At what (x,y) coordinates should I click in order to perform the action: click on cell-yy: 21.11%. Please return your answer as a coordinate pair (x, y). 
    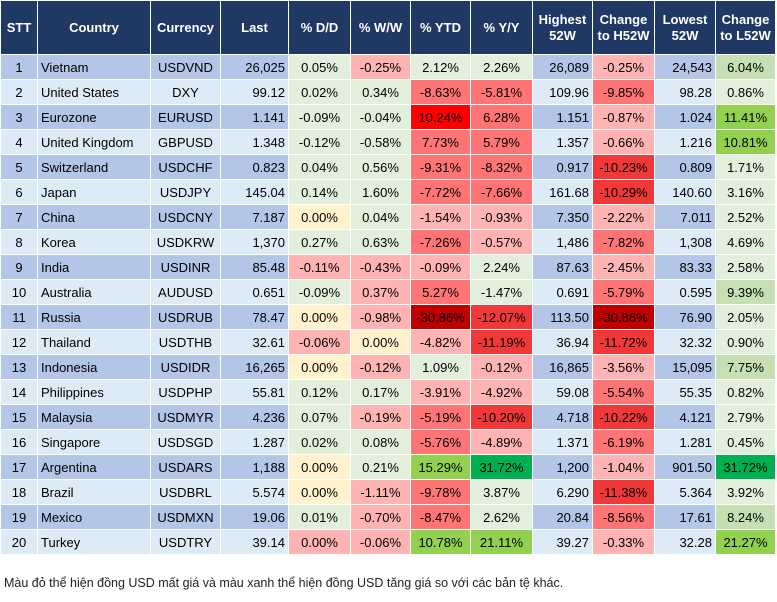
    Looking at the image, I should click on (501, 542).